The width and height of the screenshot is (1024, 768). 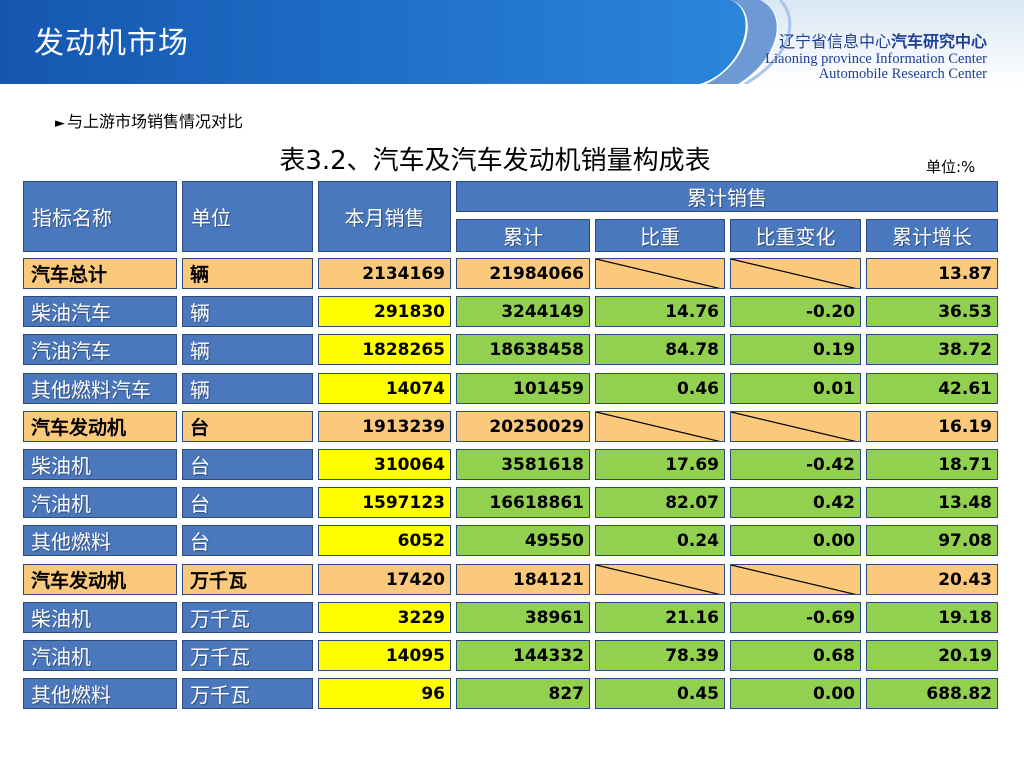 I want to click on value-cell-month: 6052, so click(x=384, y=540).